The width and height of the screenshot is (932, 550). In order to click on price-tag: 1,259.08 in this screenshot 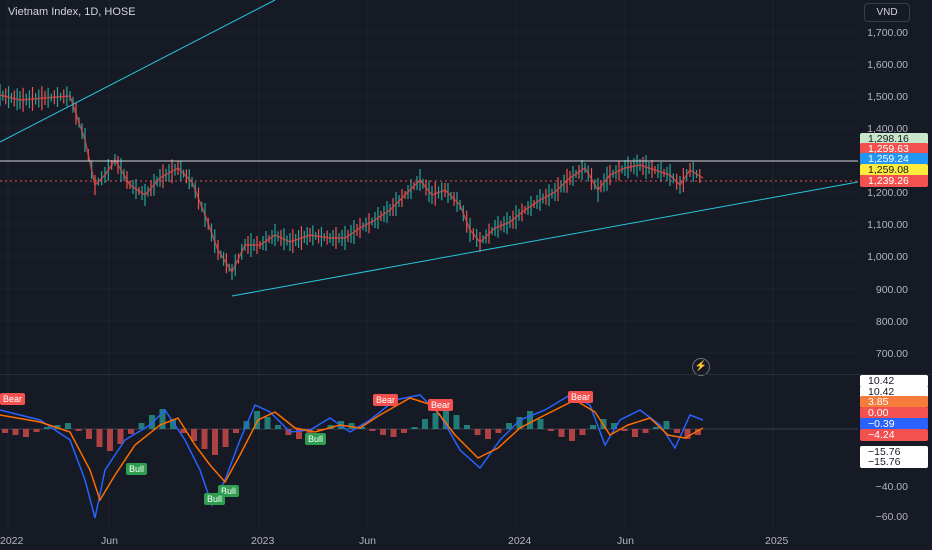, I will do `click(894, 170)`.